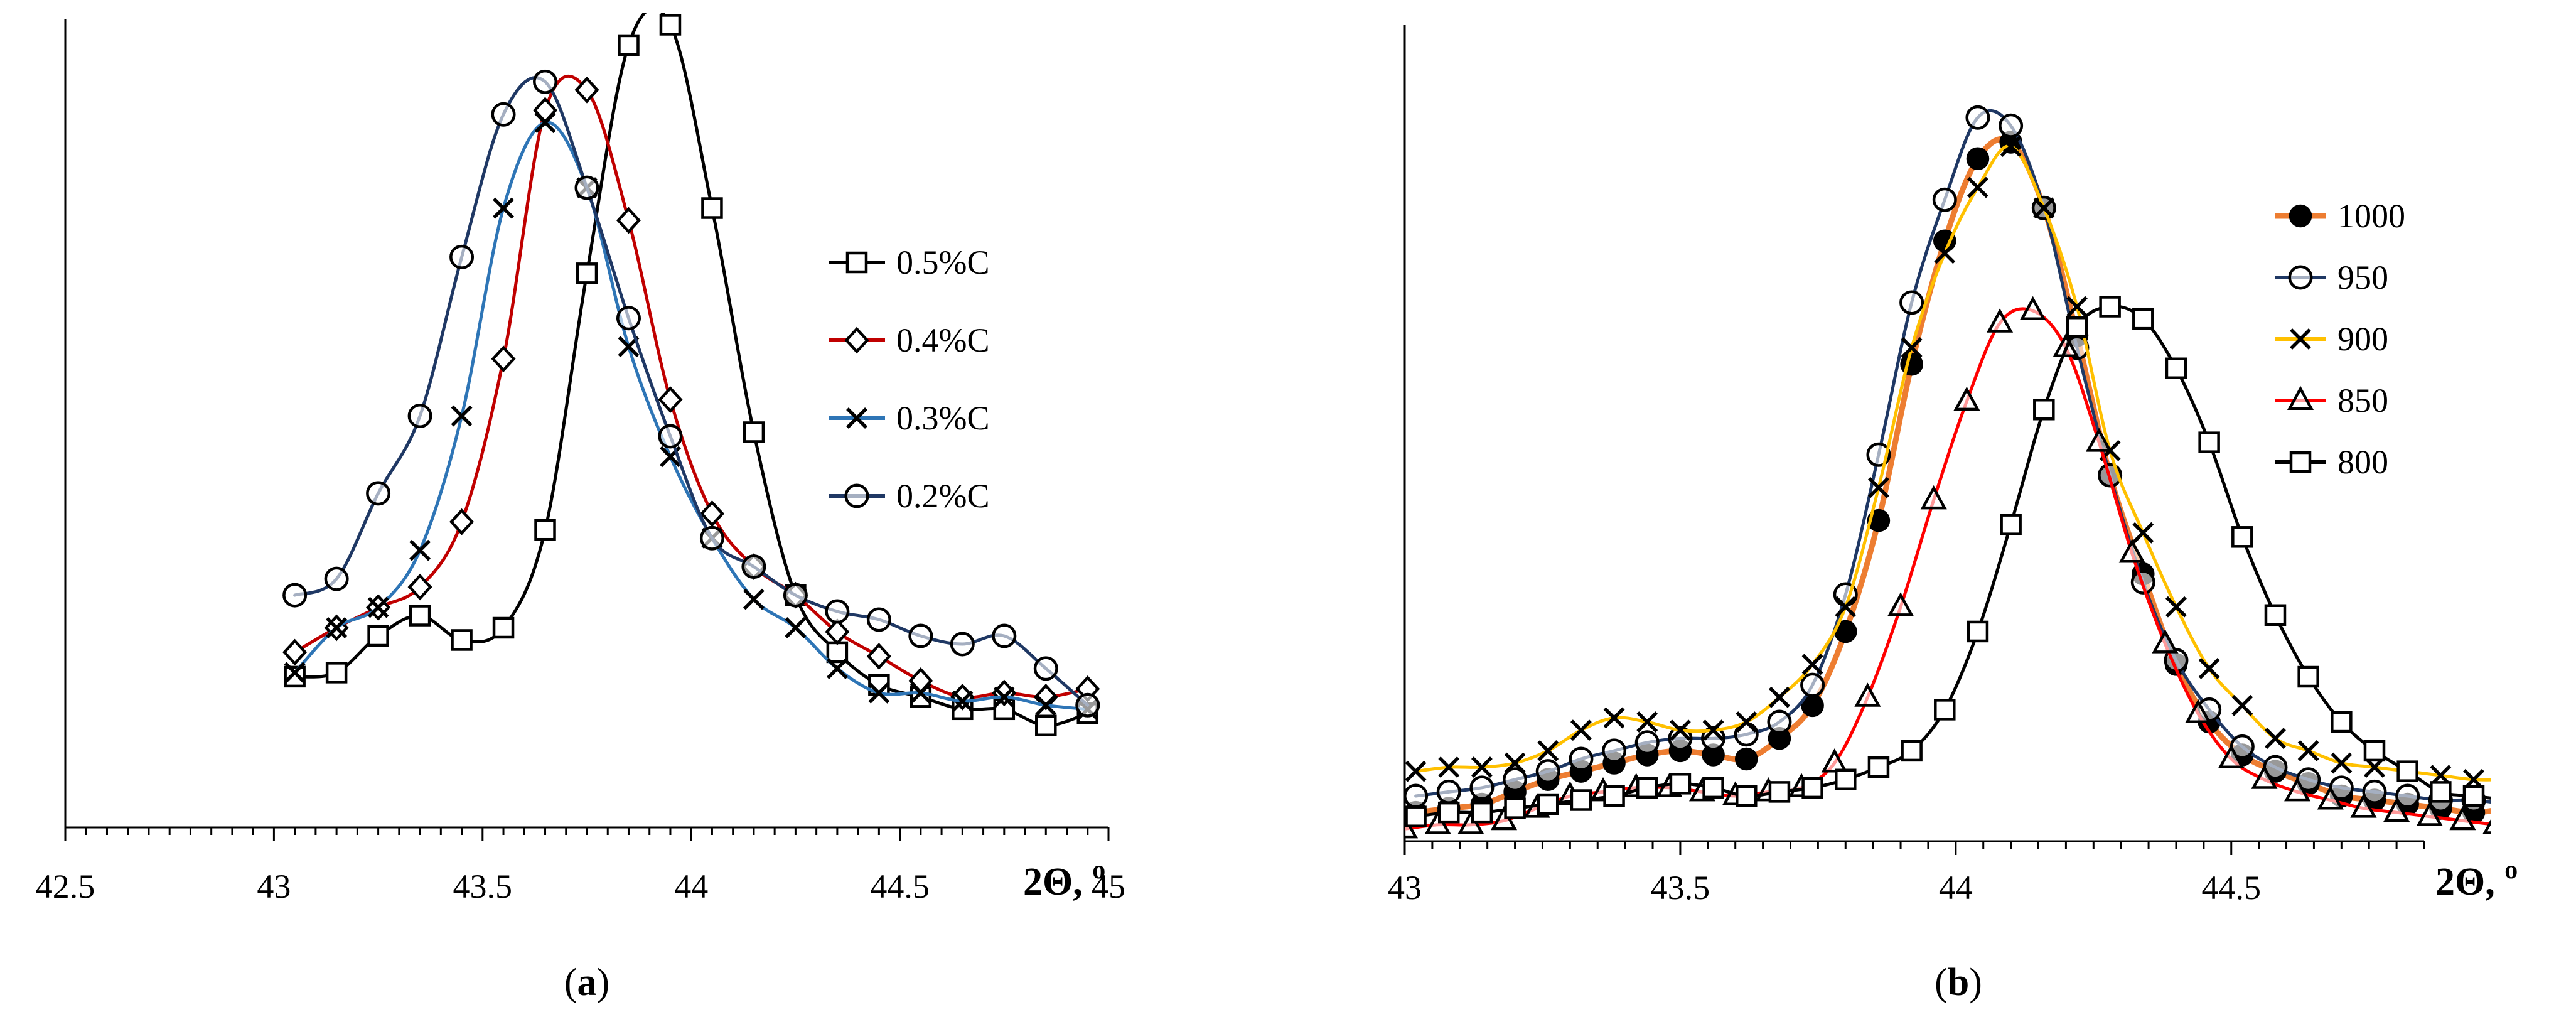 Image resolution: width=2576 pixels, height=1017 pixels. I want to click on x-tick-label: 44, so click(691, 886).